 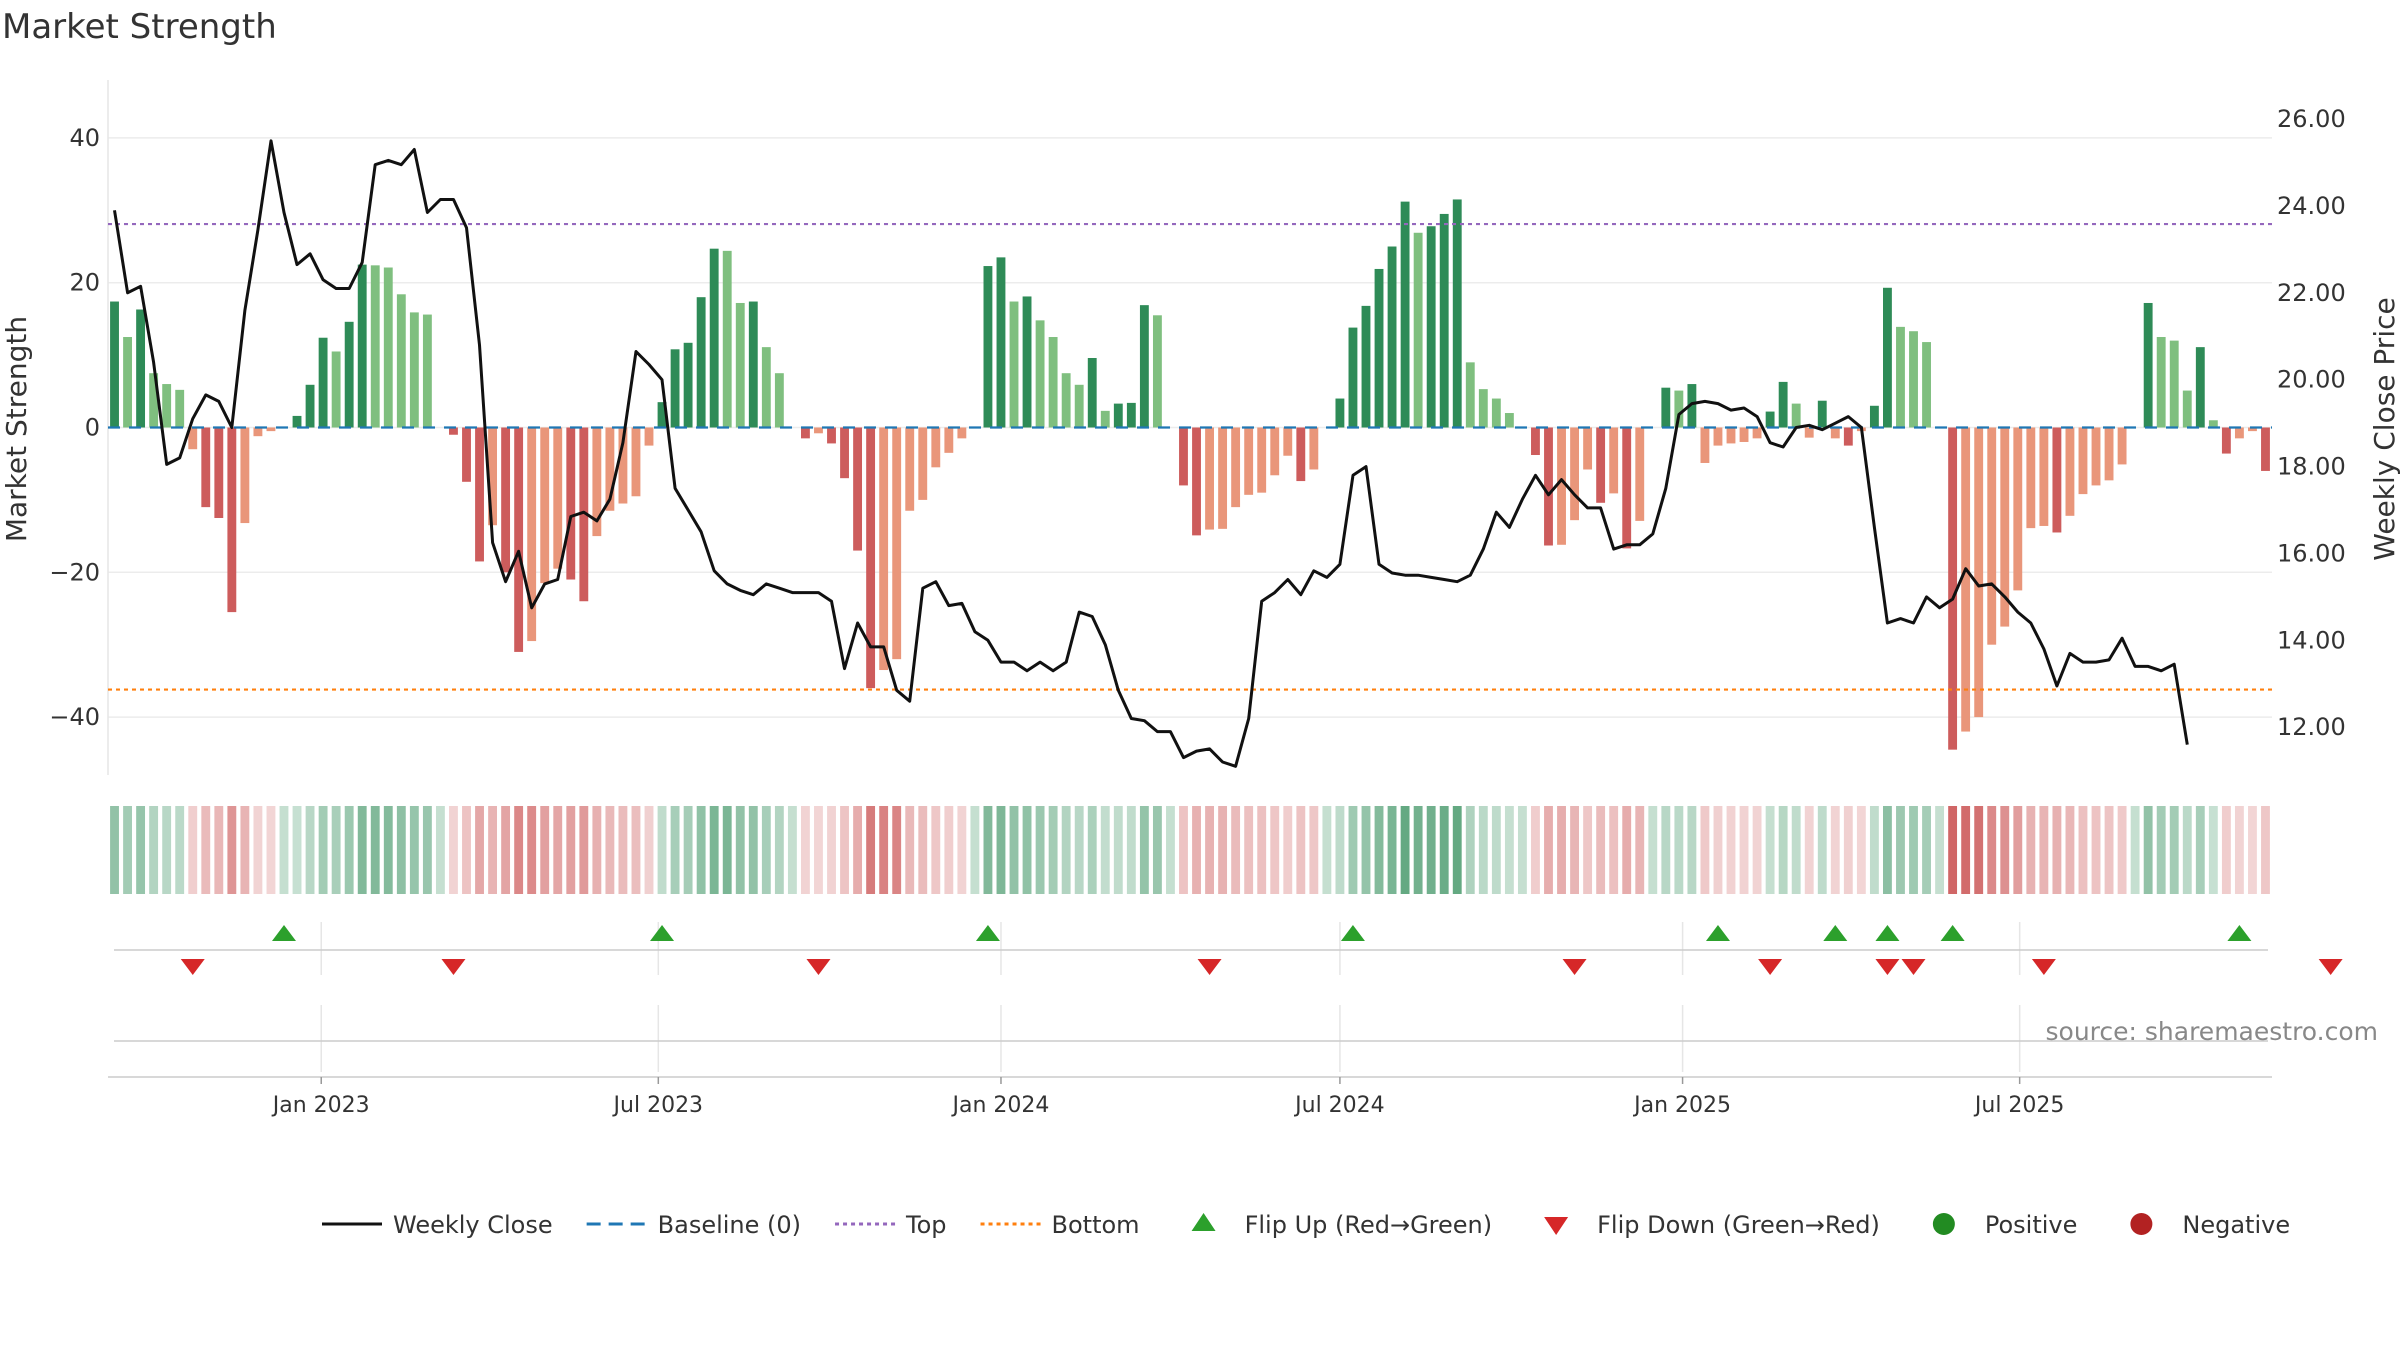 I want to click on legend-label: Baseline (0), so click(x=729, y=1225).